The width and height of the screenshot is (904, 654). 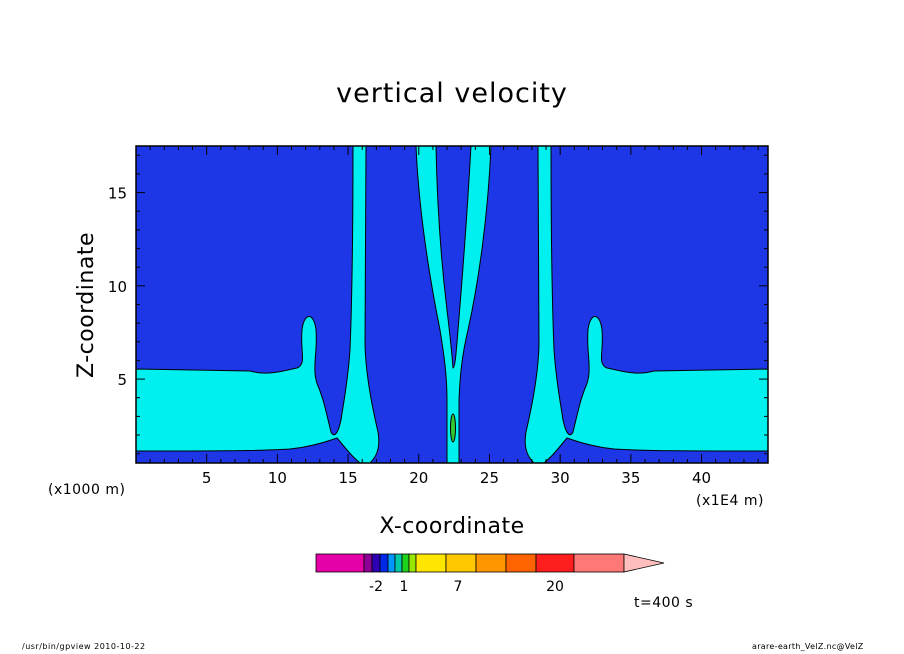 I want to click on y-axis-unit-label: (x1000 m), so click(x=87, y=490).